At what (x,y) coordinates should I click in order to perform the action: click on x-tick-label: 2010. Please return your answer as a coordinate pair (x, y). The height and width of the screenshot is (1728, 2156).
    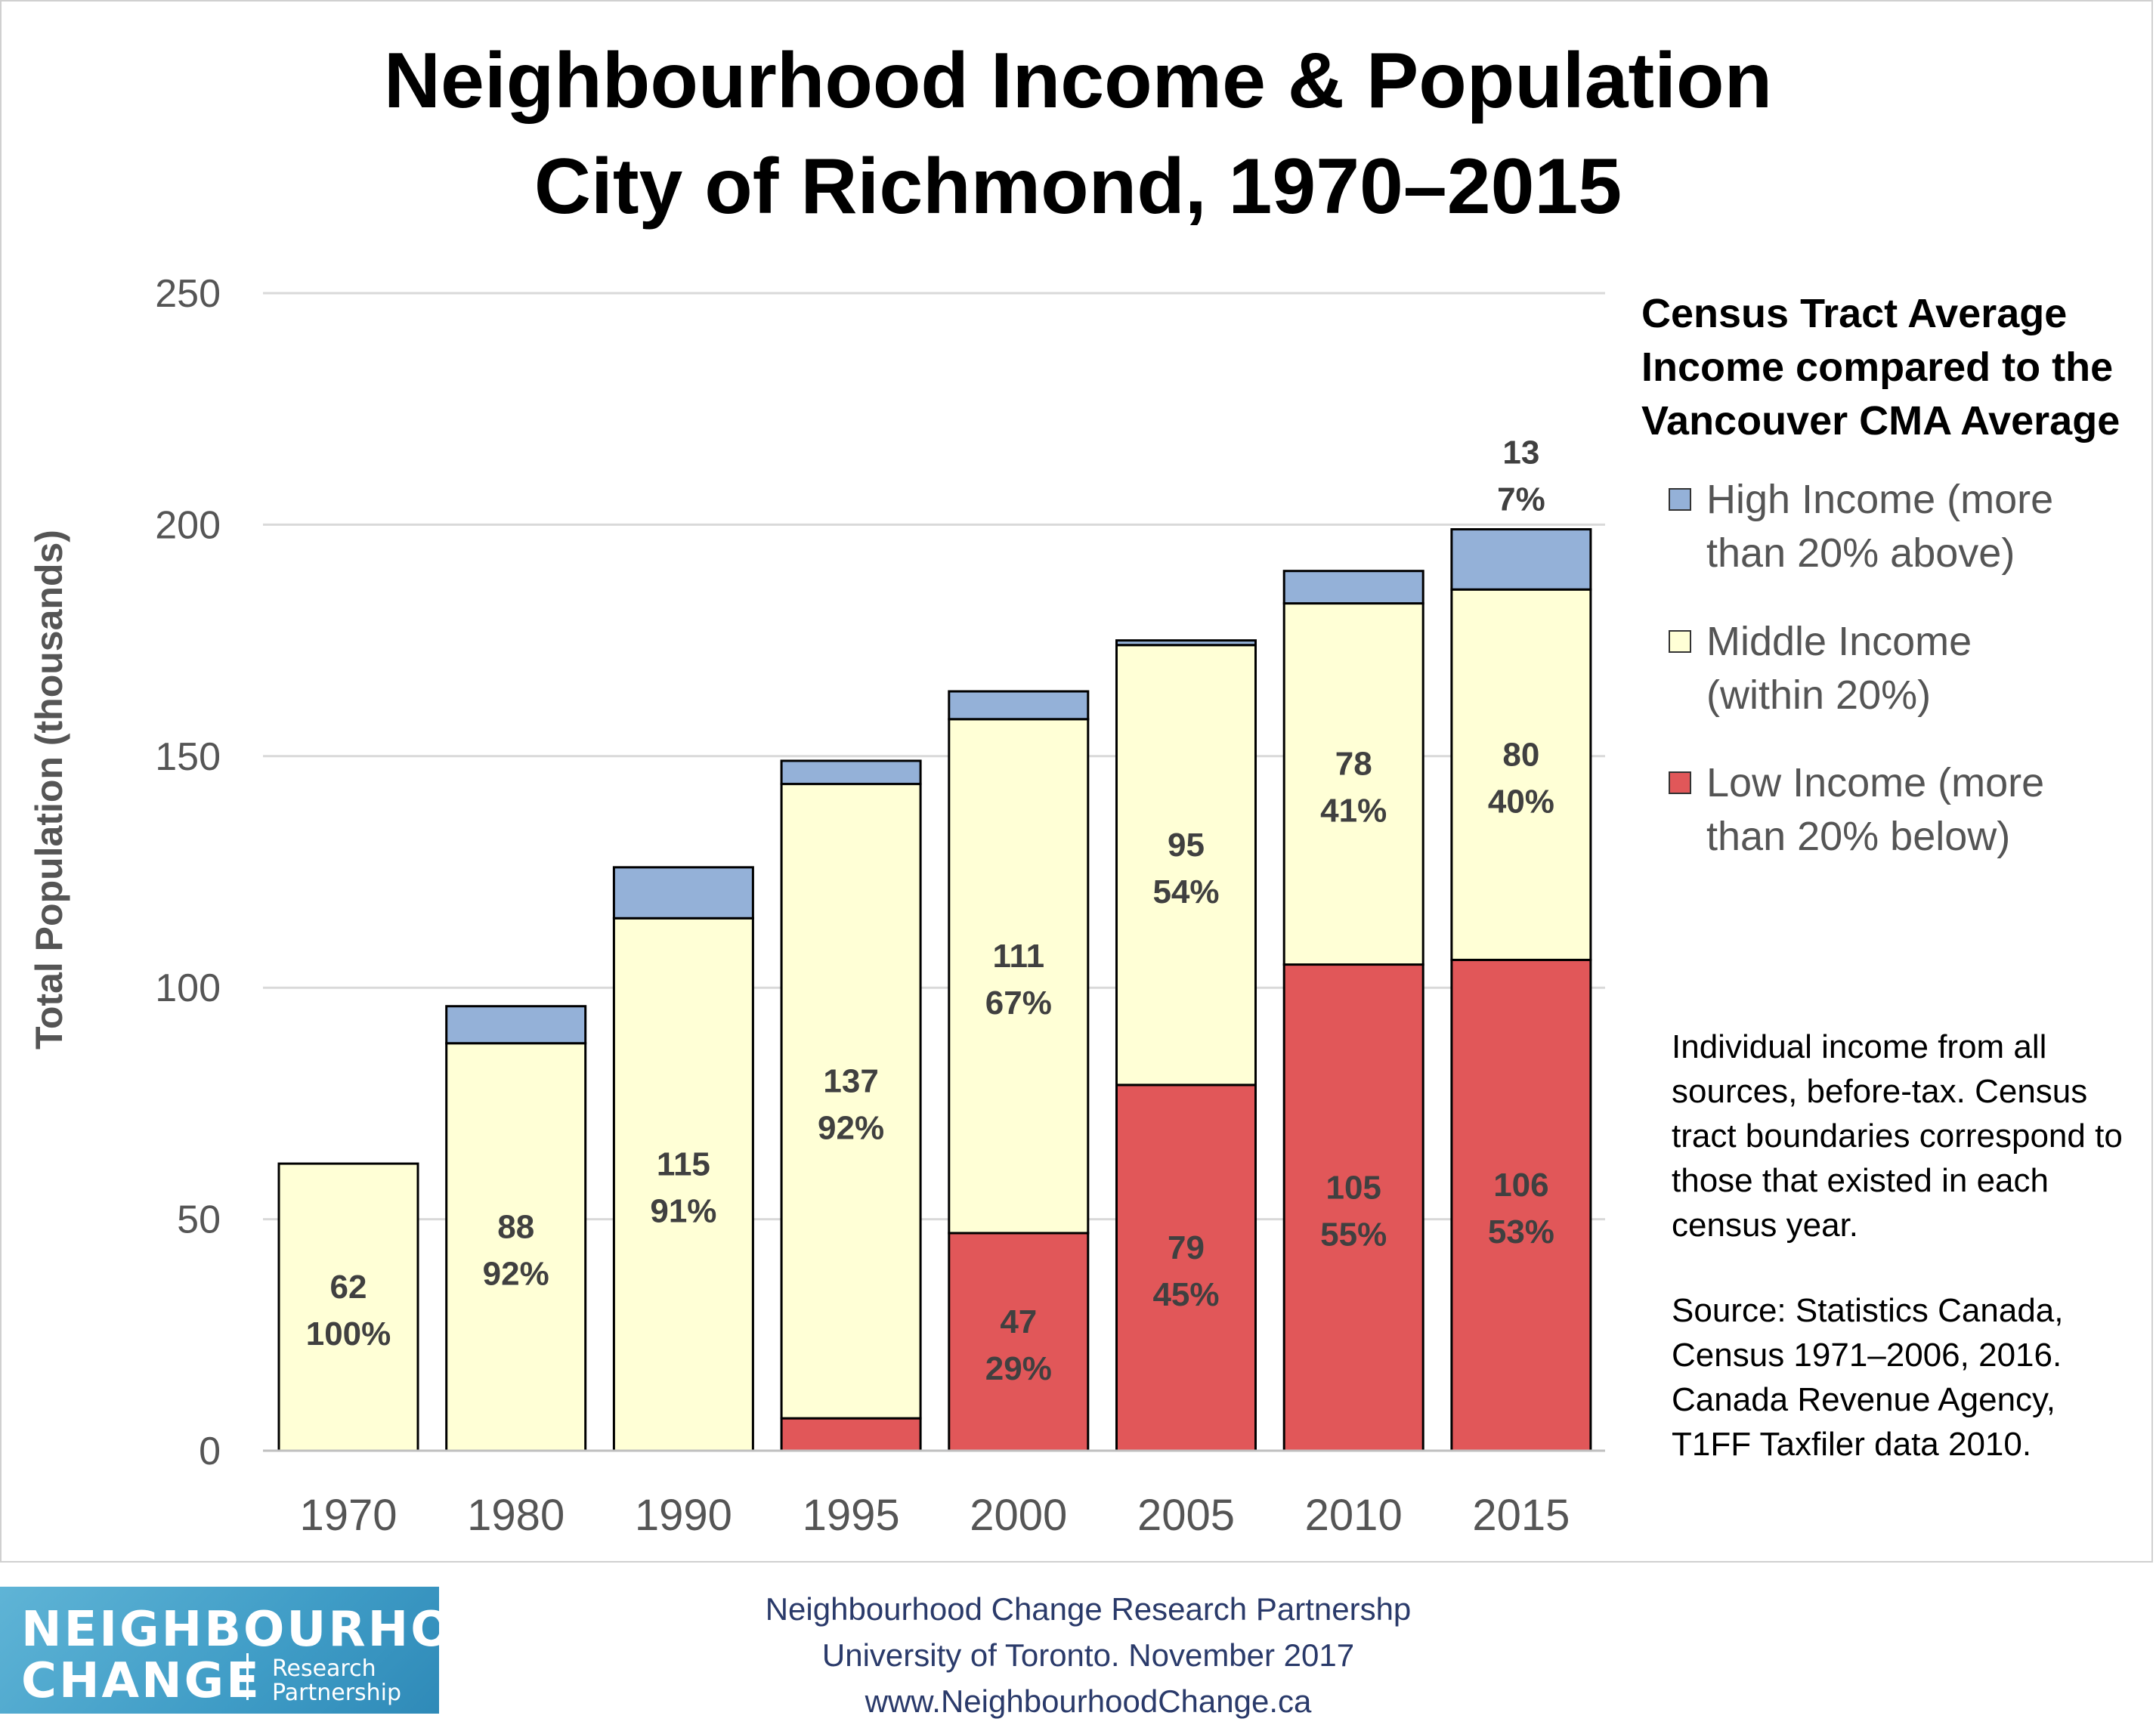
    Looking at the image, I should click on (1354, 1515).